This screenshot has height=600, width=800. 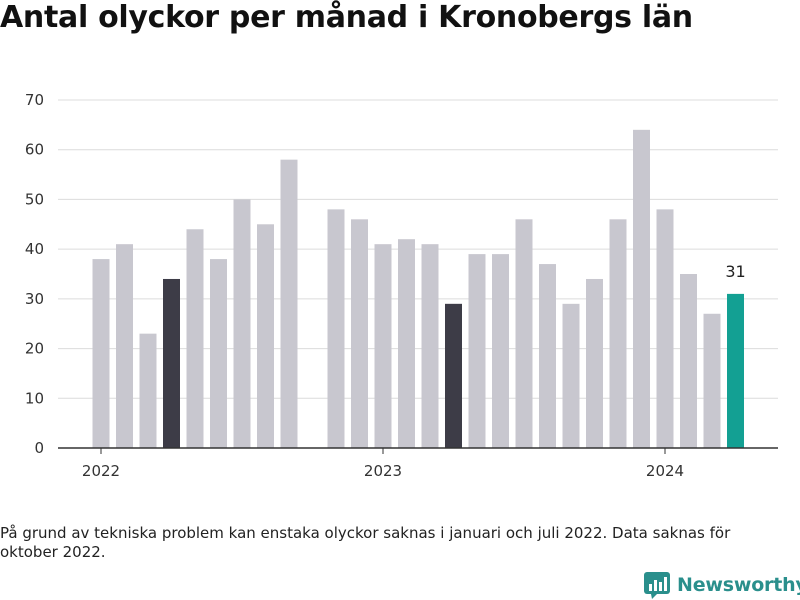 I want to click on chart-title: Antal olyckor per månad i Kronobergs län, so click(x=346, y=17).